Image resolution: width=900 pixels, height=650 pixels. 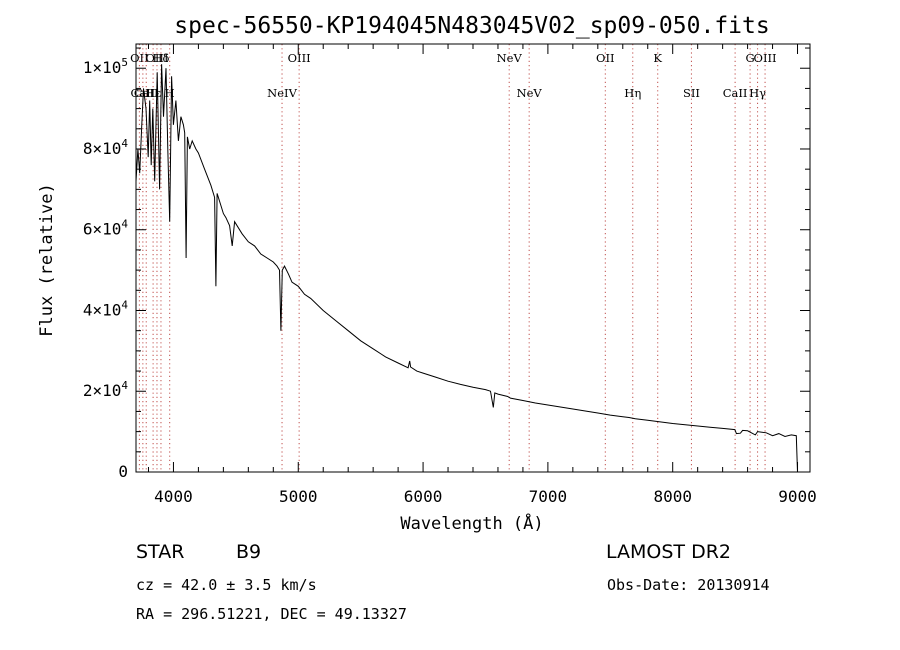 I want to click on x-axis-label: Wavelength (Å), so click(x=471, y=523).